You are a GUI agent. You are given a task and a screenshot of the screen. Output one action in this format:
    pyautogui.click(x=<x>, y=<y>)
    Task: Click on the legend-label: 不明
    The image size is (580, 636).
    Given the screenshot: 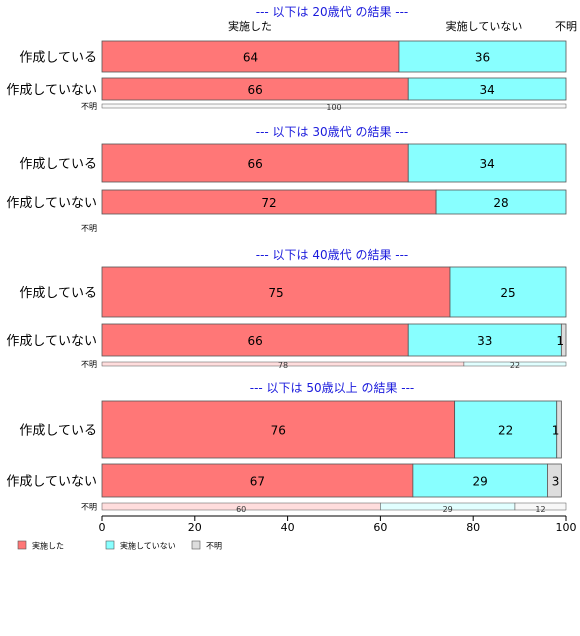 What is the action you would take?
    pyautogui.click(x=214, y=546)
    